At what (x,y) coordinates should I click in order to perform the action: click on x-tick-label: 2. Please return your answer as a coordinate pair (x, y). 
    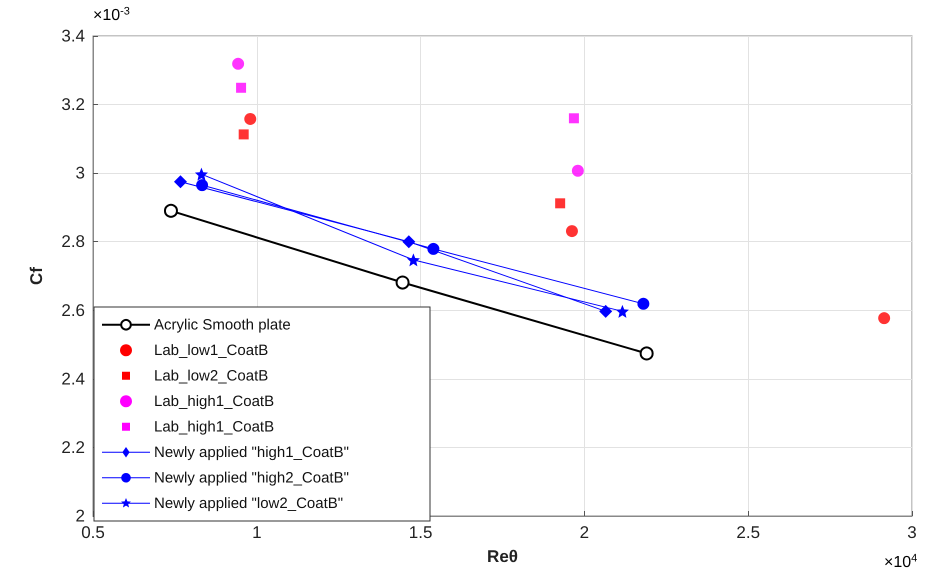
    Looking at the image, I should click on (585, 532).